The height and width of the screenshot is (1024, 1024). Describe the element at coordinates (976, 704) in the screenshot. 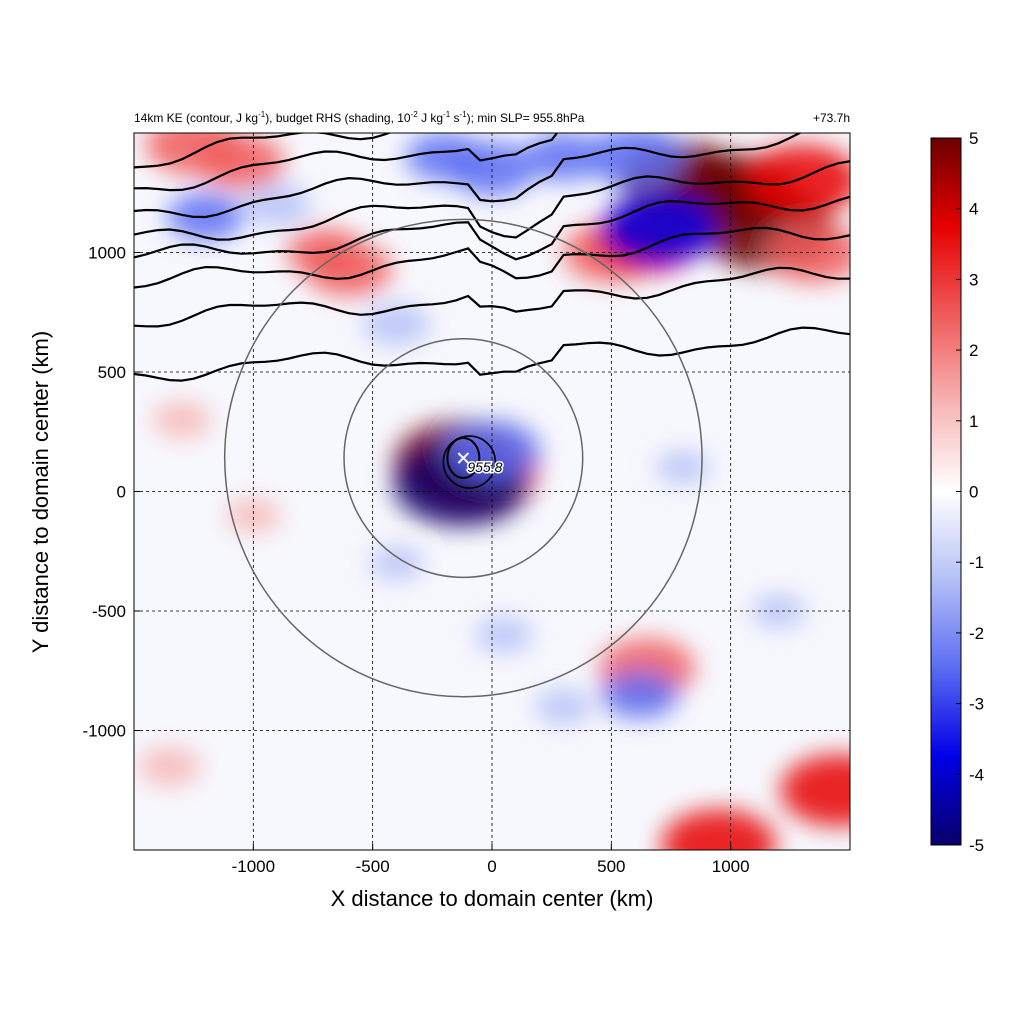

I see `colorbar-tick-label: -3` at that location.